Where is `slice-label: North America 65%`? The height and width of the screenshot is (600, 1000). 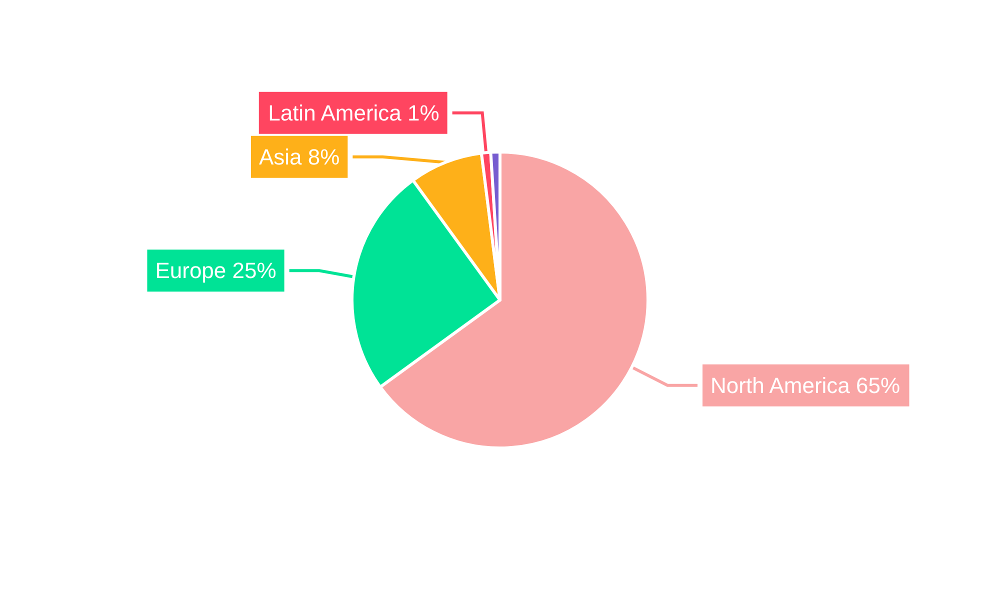
slice-label: North America 65% is located at coordinates (805, 385).